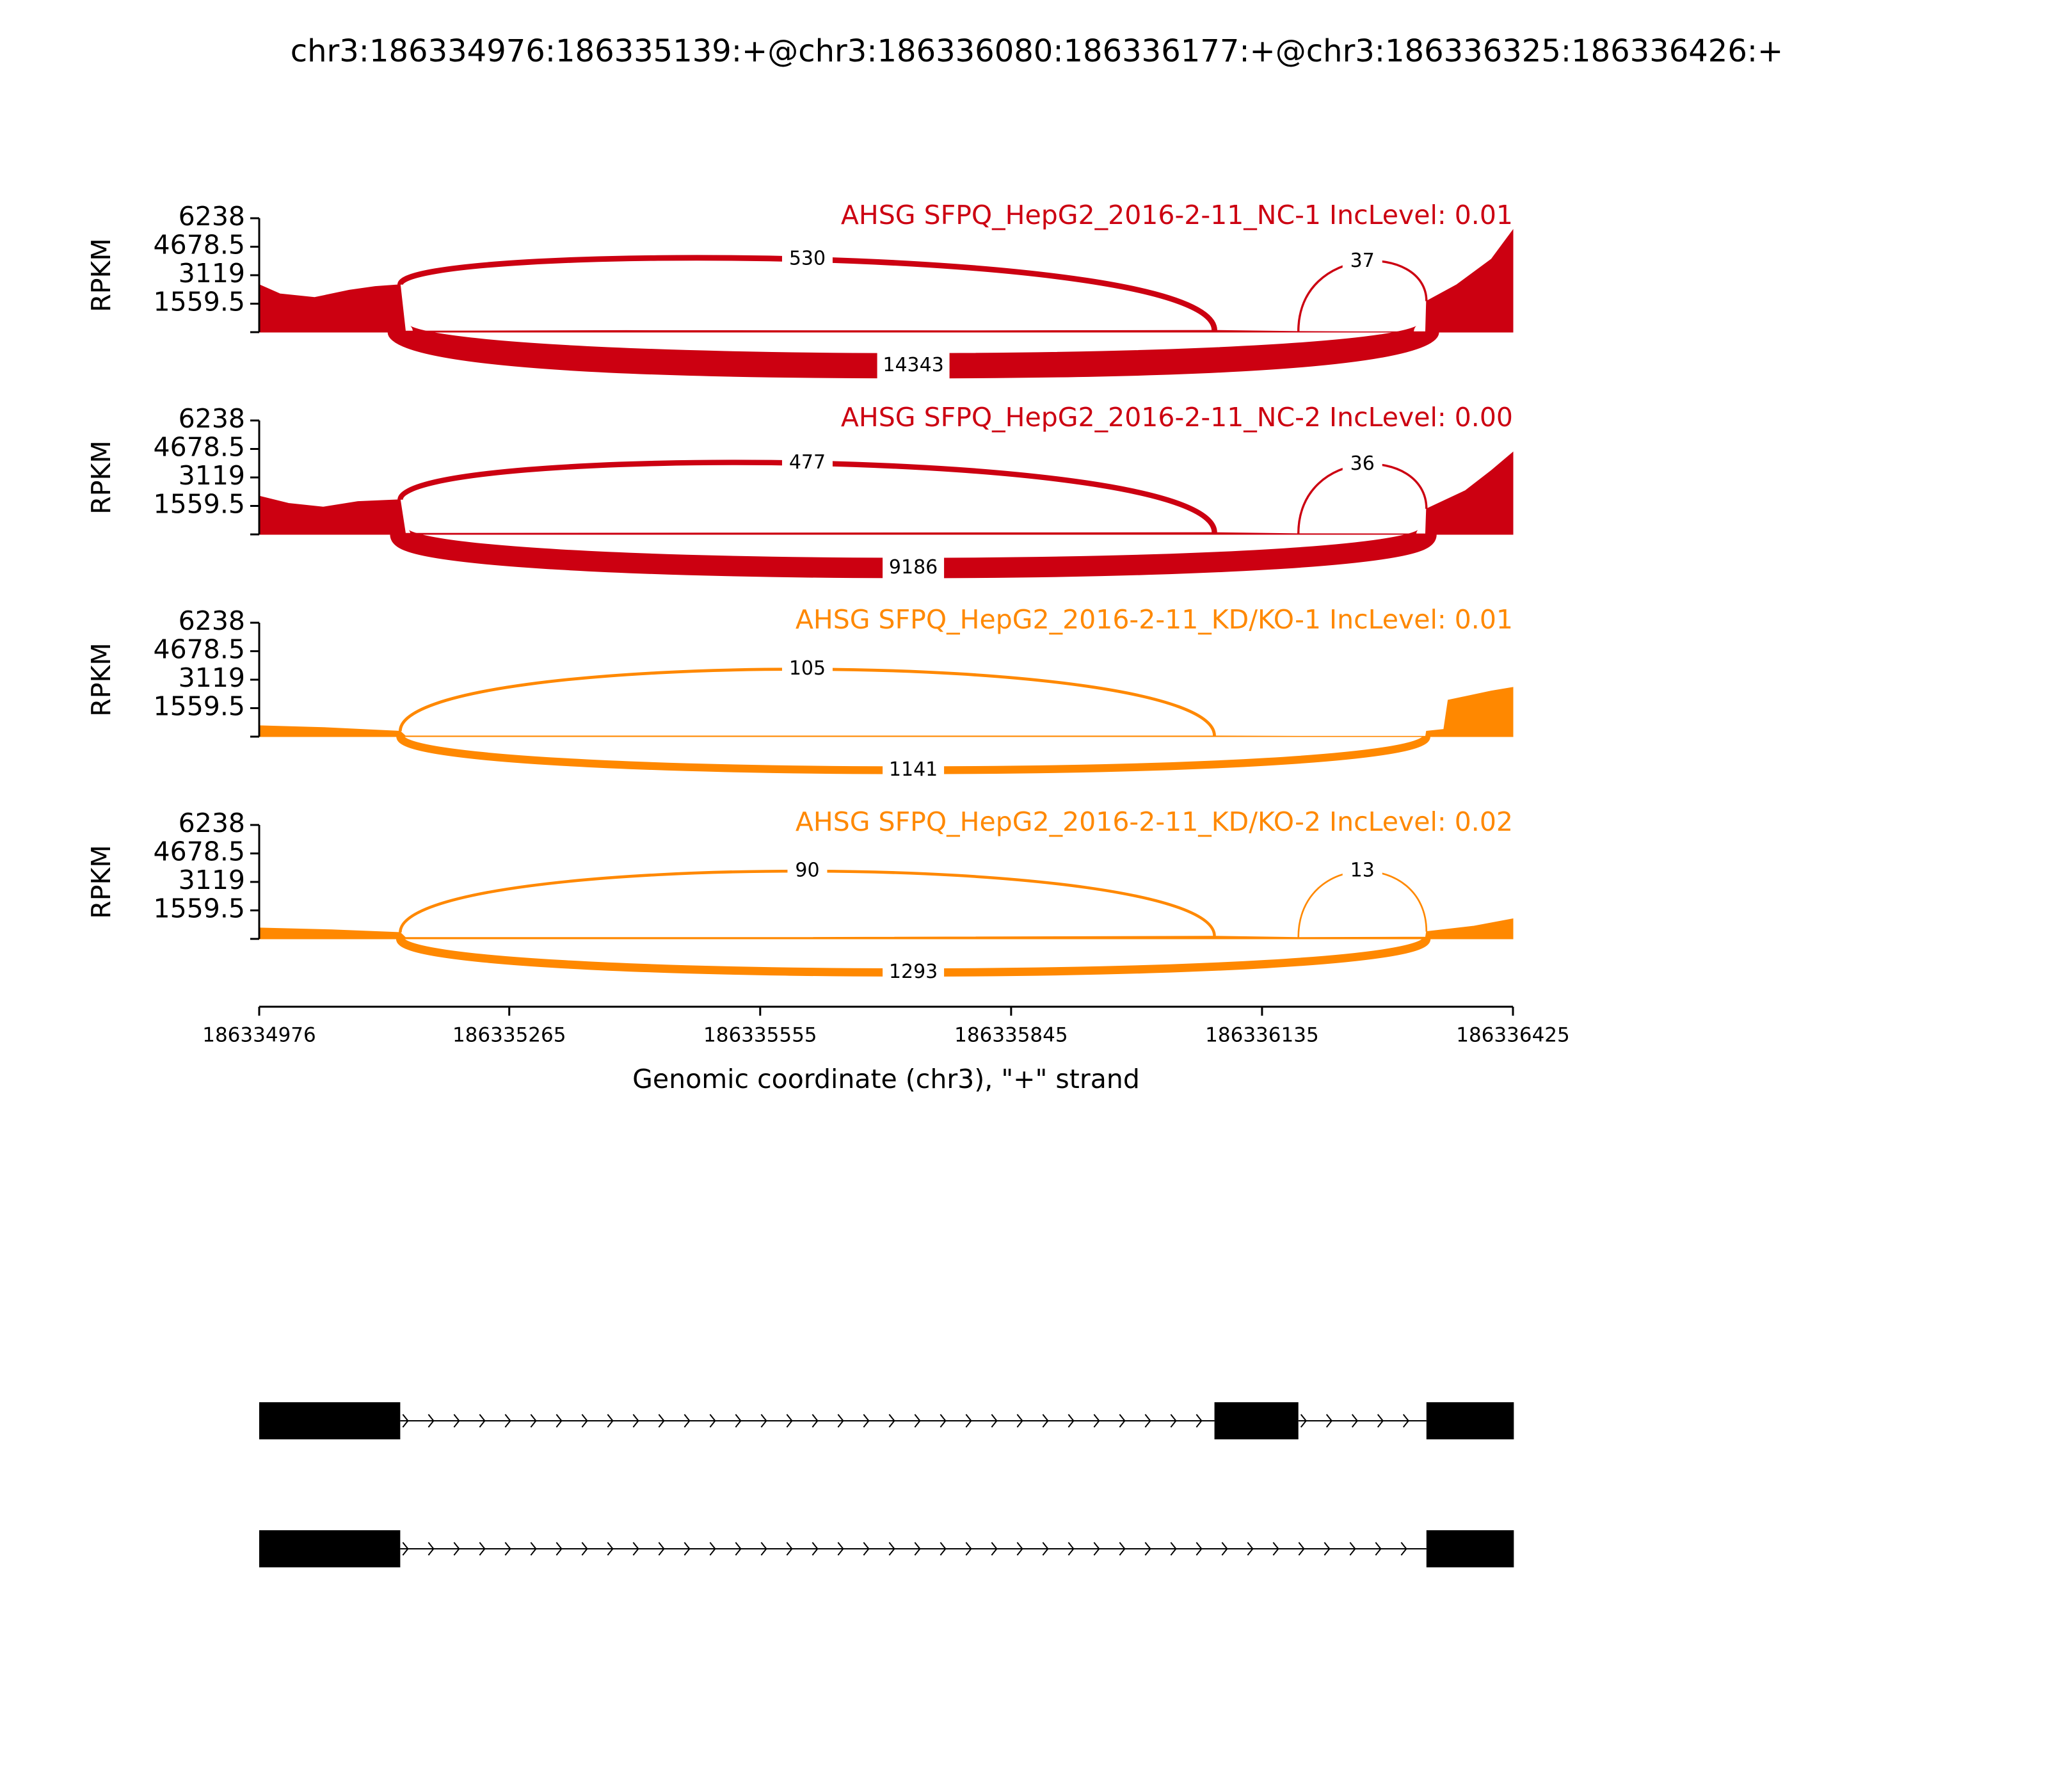  I want to click on junction-label: 13, so click(1362, 871).